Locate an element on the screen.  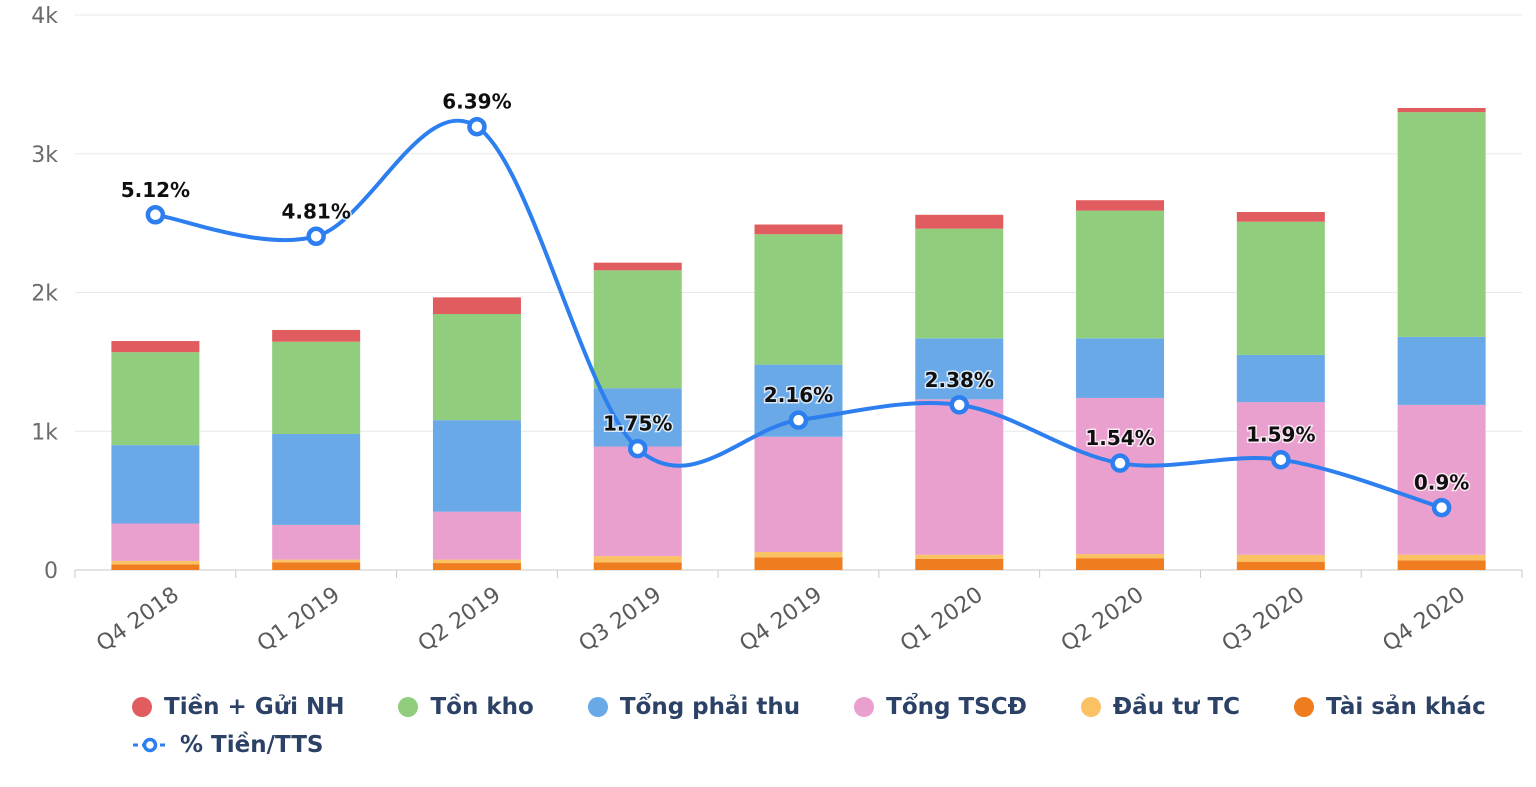
legend-item-tong-phai-thu: Tổng phải thu is located at coordinates (694, 707).